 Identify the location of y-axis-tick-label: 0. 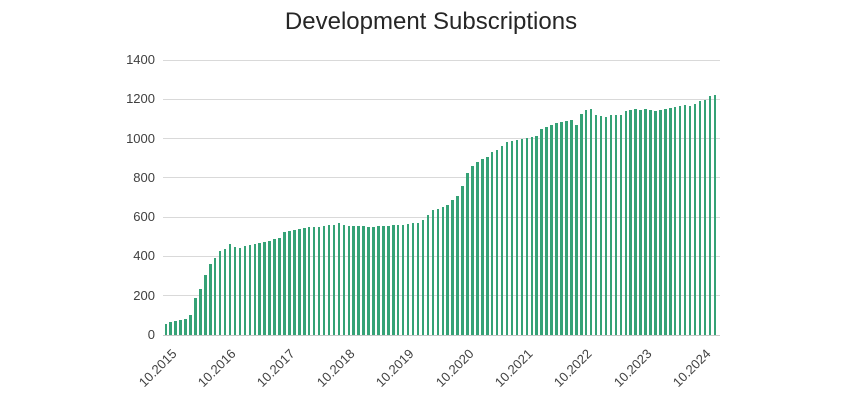
(151, 334).